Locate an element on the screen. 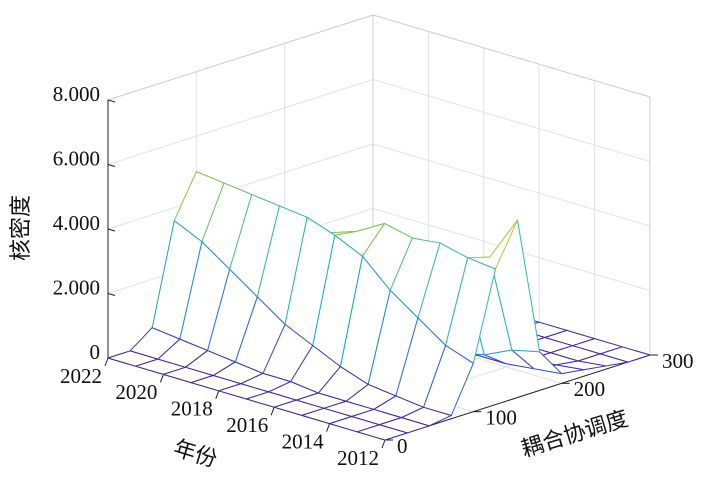 The image size is (716, 487). x-tick-label: 2020 is located at coordinates (136, 392).